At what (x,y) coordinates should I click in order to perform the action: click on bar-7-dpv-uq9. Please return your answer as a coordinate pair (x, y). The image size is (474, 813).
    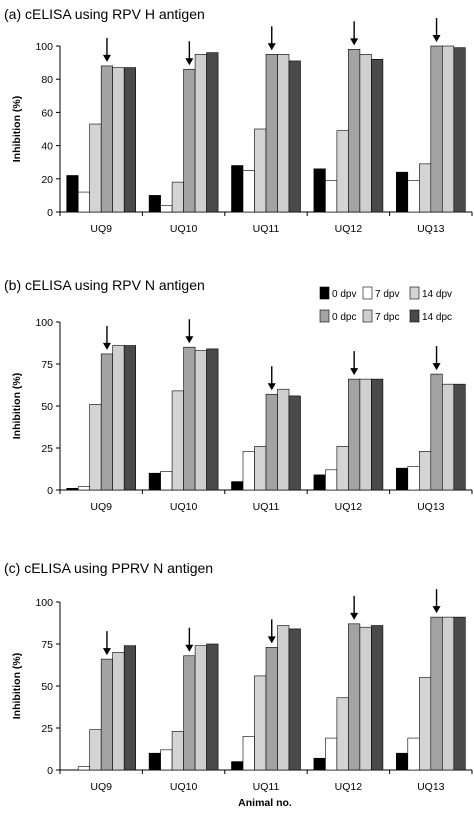
    Looking at the image, I should click on (83, 202).